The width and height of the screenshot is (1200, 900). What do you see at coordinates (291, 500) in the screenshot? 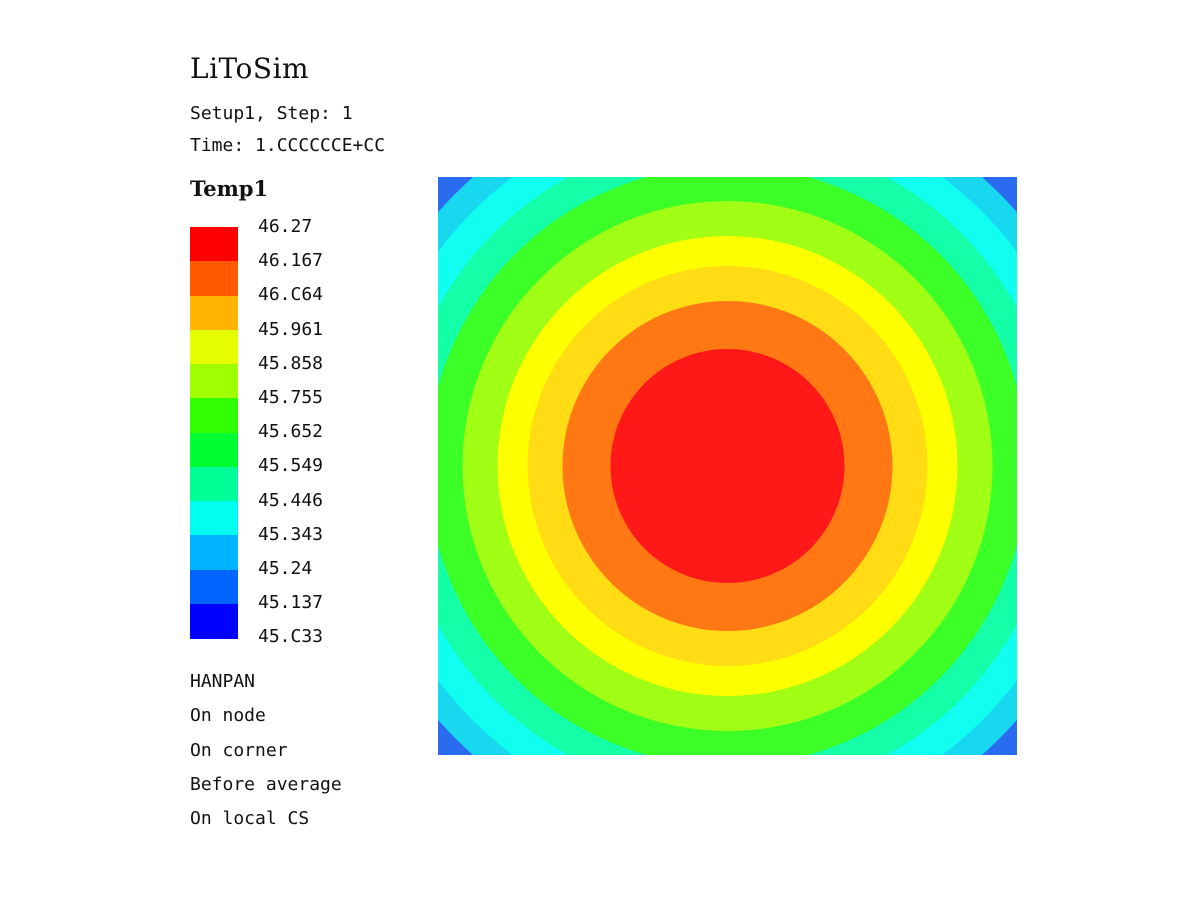
I see `legend-label: 45.446` at bounding box center [291, 500].